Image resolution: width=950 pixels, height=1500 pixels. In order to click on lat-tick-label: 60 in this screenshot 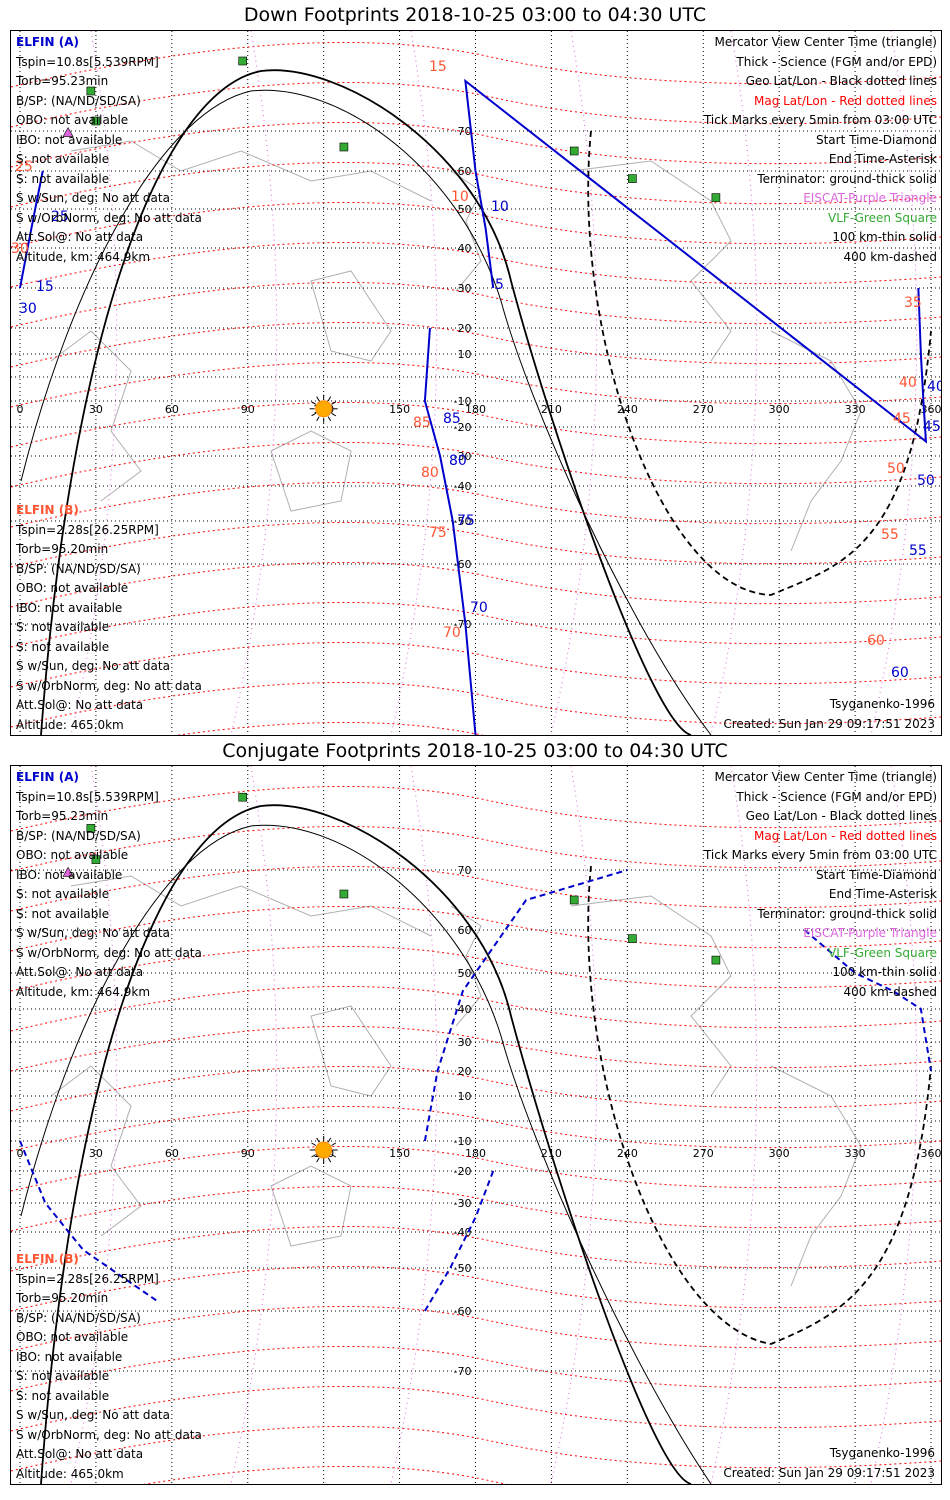, I will do `click(465, 171)`.